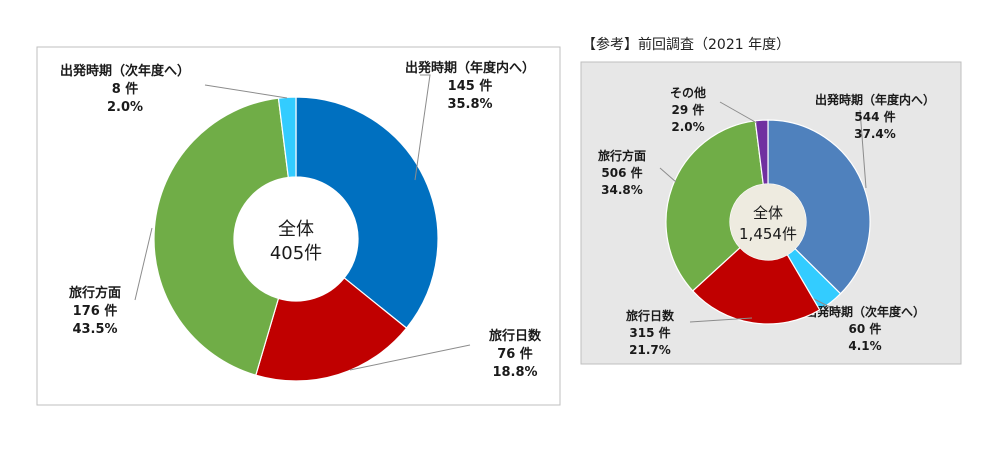 This screenshot has width=1000, height=450. What do you see at coordinates (864, 346) in the screenshot?
I see `slice-label-1-1-2: 4.1%` at bounding box center [864, 346].